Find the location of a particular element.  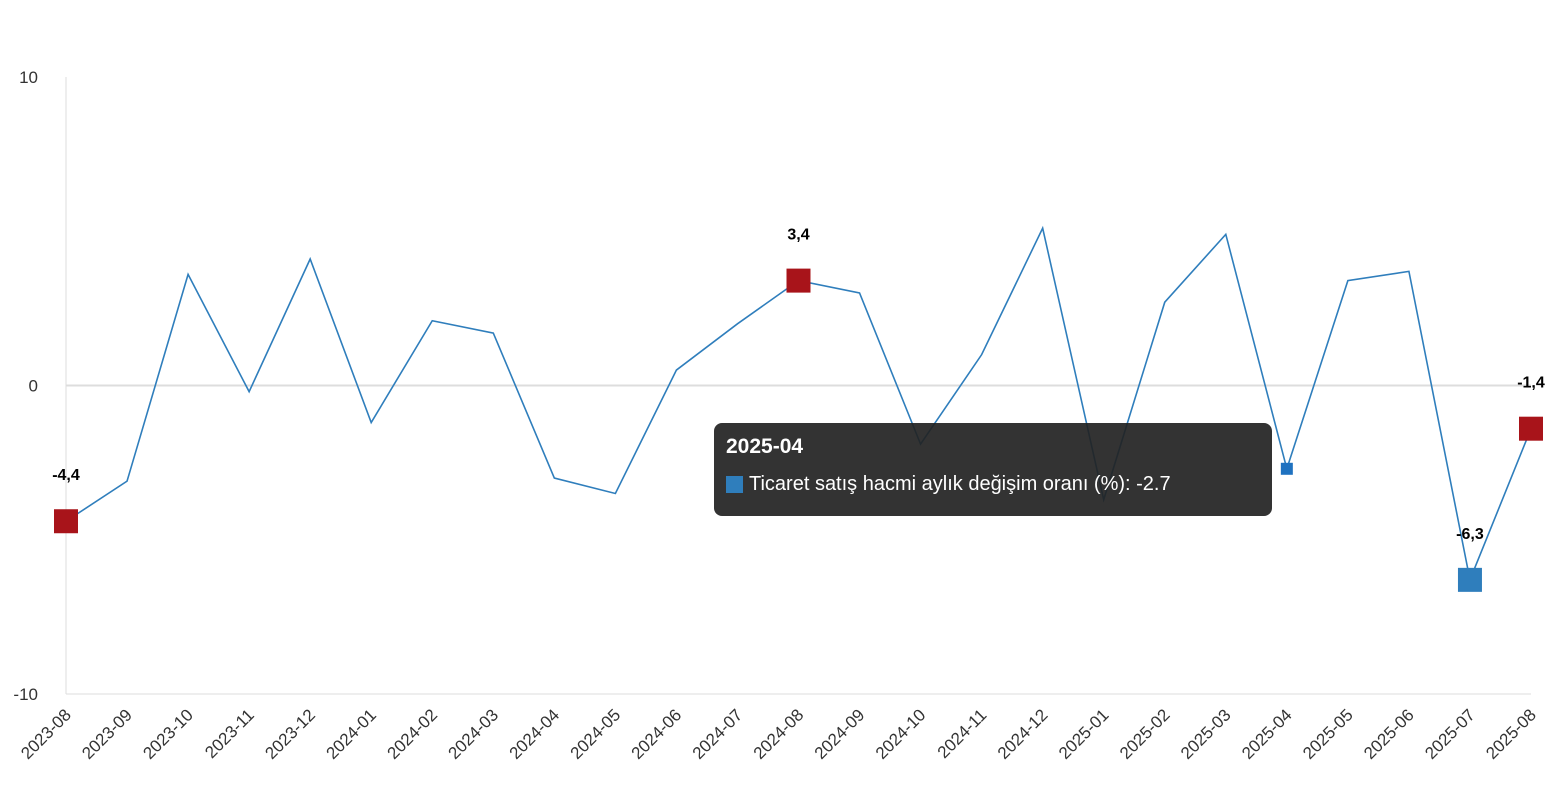

x-tick-label: 2025-08 is located at coordinates (1511, 734).